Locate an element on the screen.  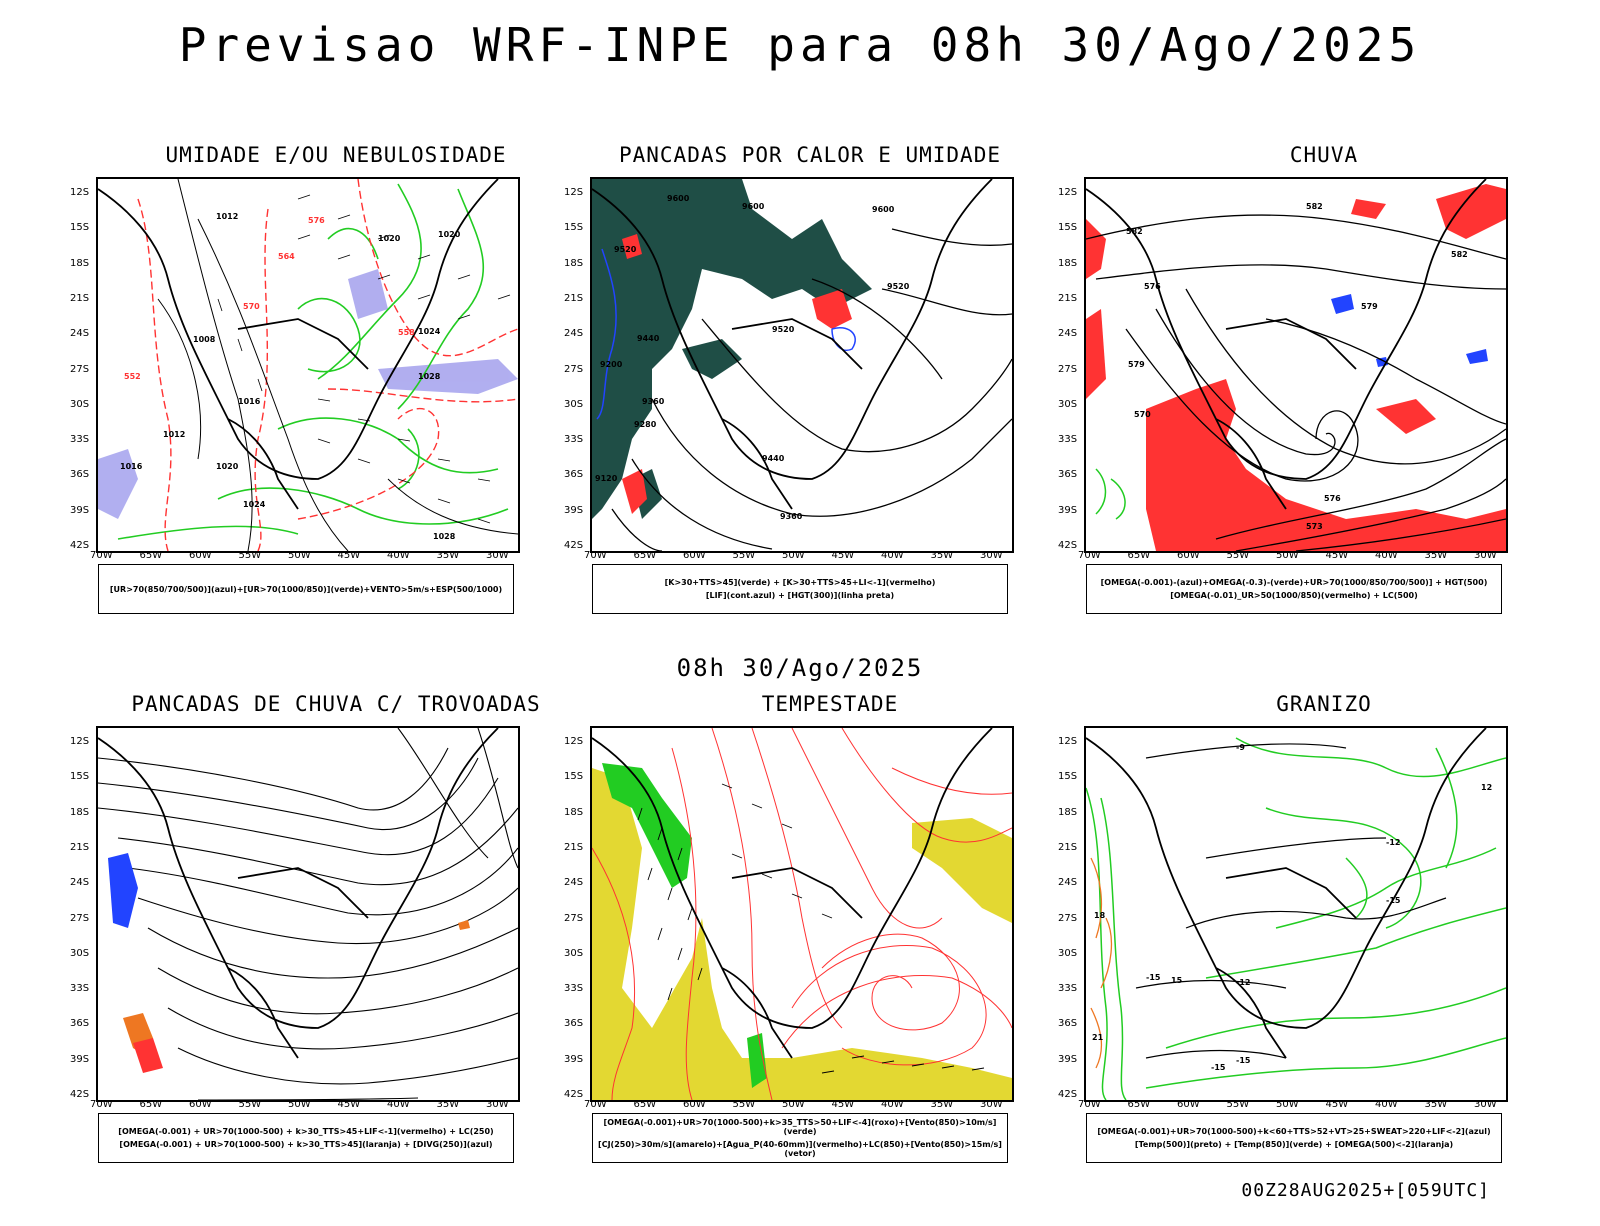
panel-title: CHUVA is located at coordinates (1324, 155).